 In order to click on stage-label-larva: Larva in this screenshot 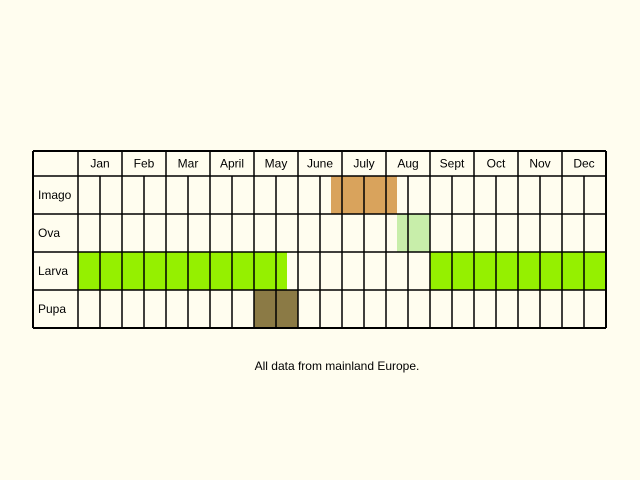, I will do `click(53, 271)`.